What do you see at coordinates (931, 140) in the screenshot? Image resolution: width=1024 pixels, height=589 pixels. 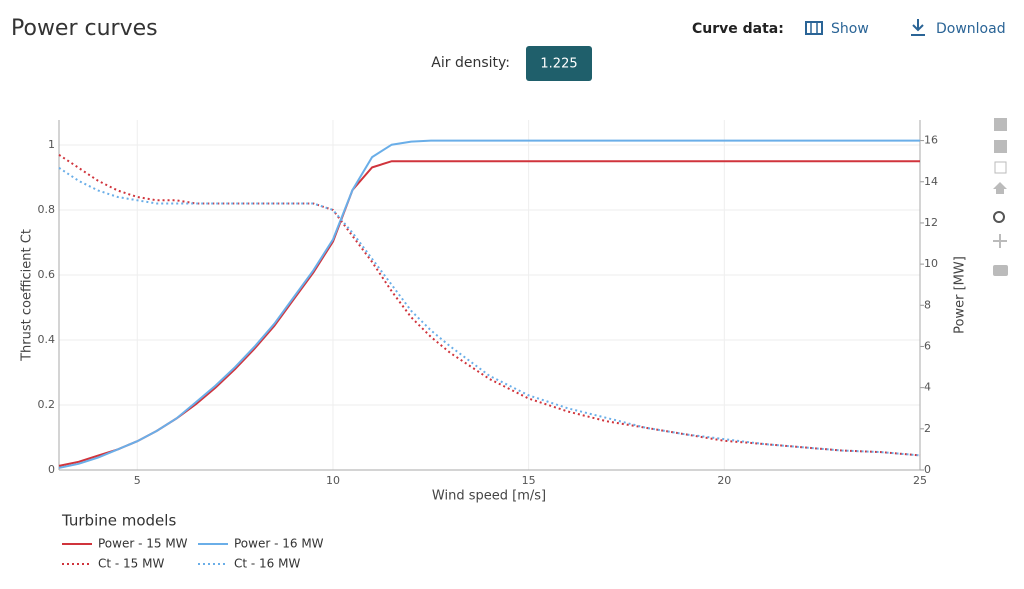 I see `y2-tick-label: 16` at bounding box center [931, 140].